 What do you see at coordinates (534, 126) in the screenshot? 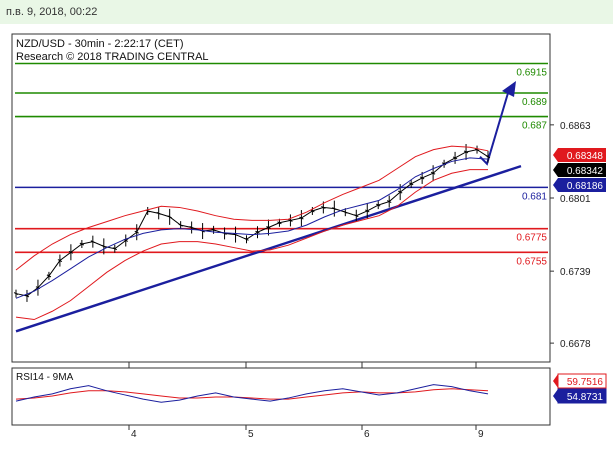
I see `level-label: 0.687` at bounding box center [534, 126].